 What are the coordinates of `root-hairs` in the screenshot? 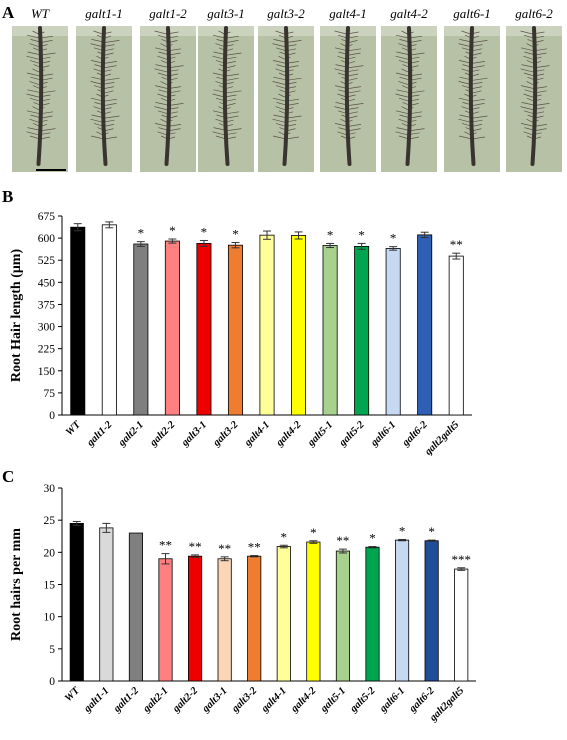 It's located at (410, 85).